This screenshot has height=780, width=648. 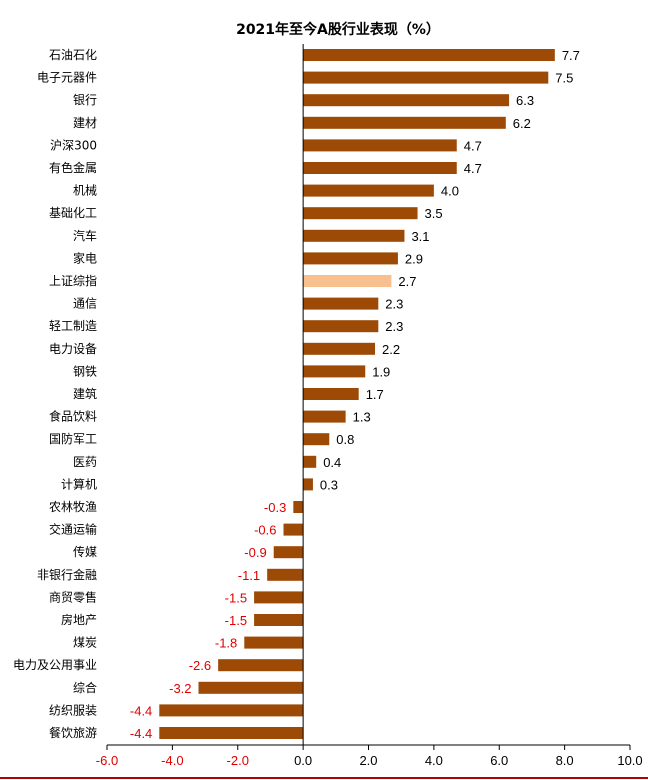 I want to click on category-label: 电子元器件, so click(x=67, y=78).